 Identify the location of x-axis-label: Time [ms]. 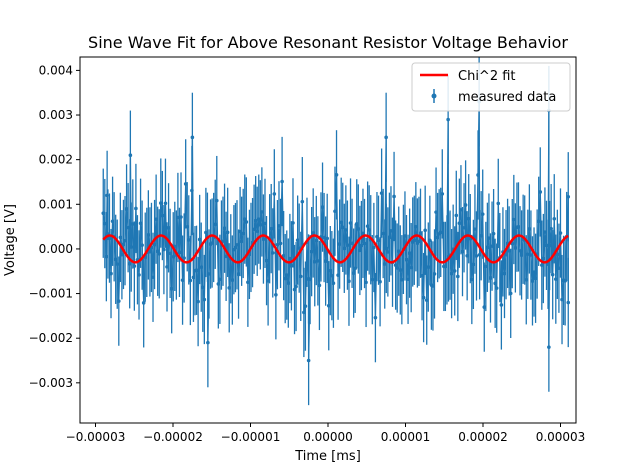
(327, 456).